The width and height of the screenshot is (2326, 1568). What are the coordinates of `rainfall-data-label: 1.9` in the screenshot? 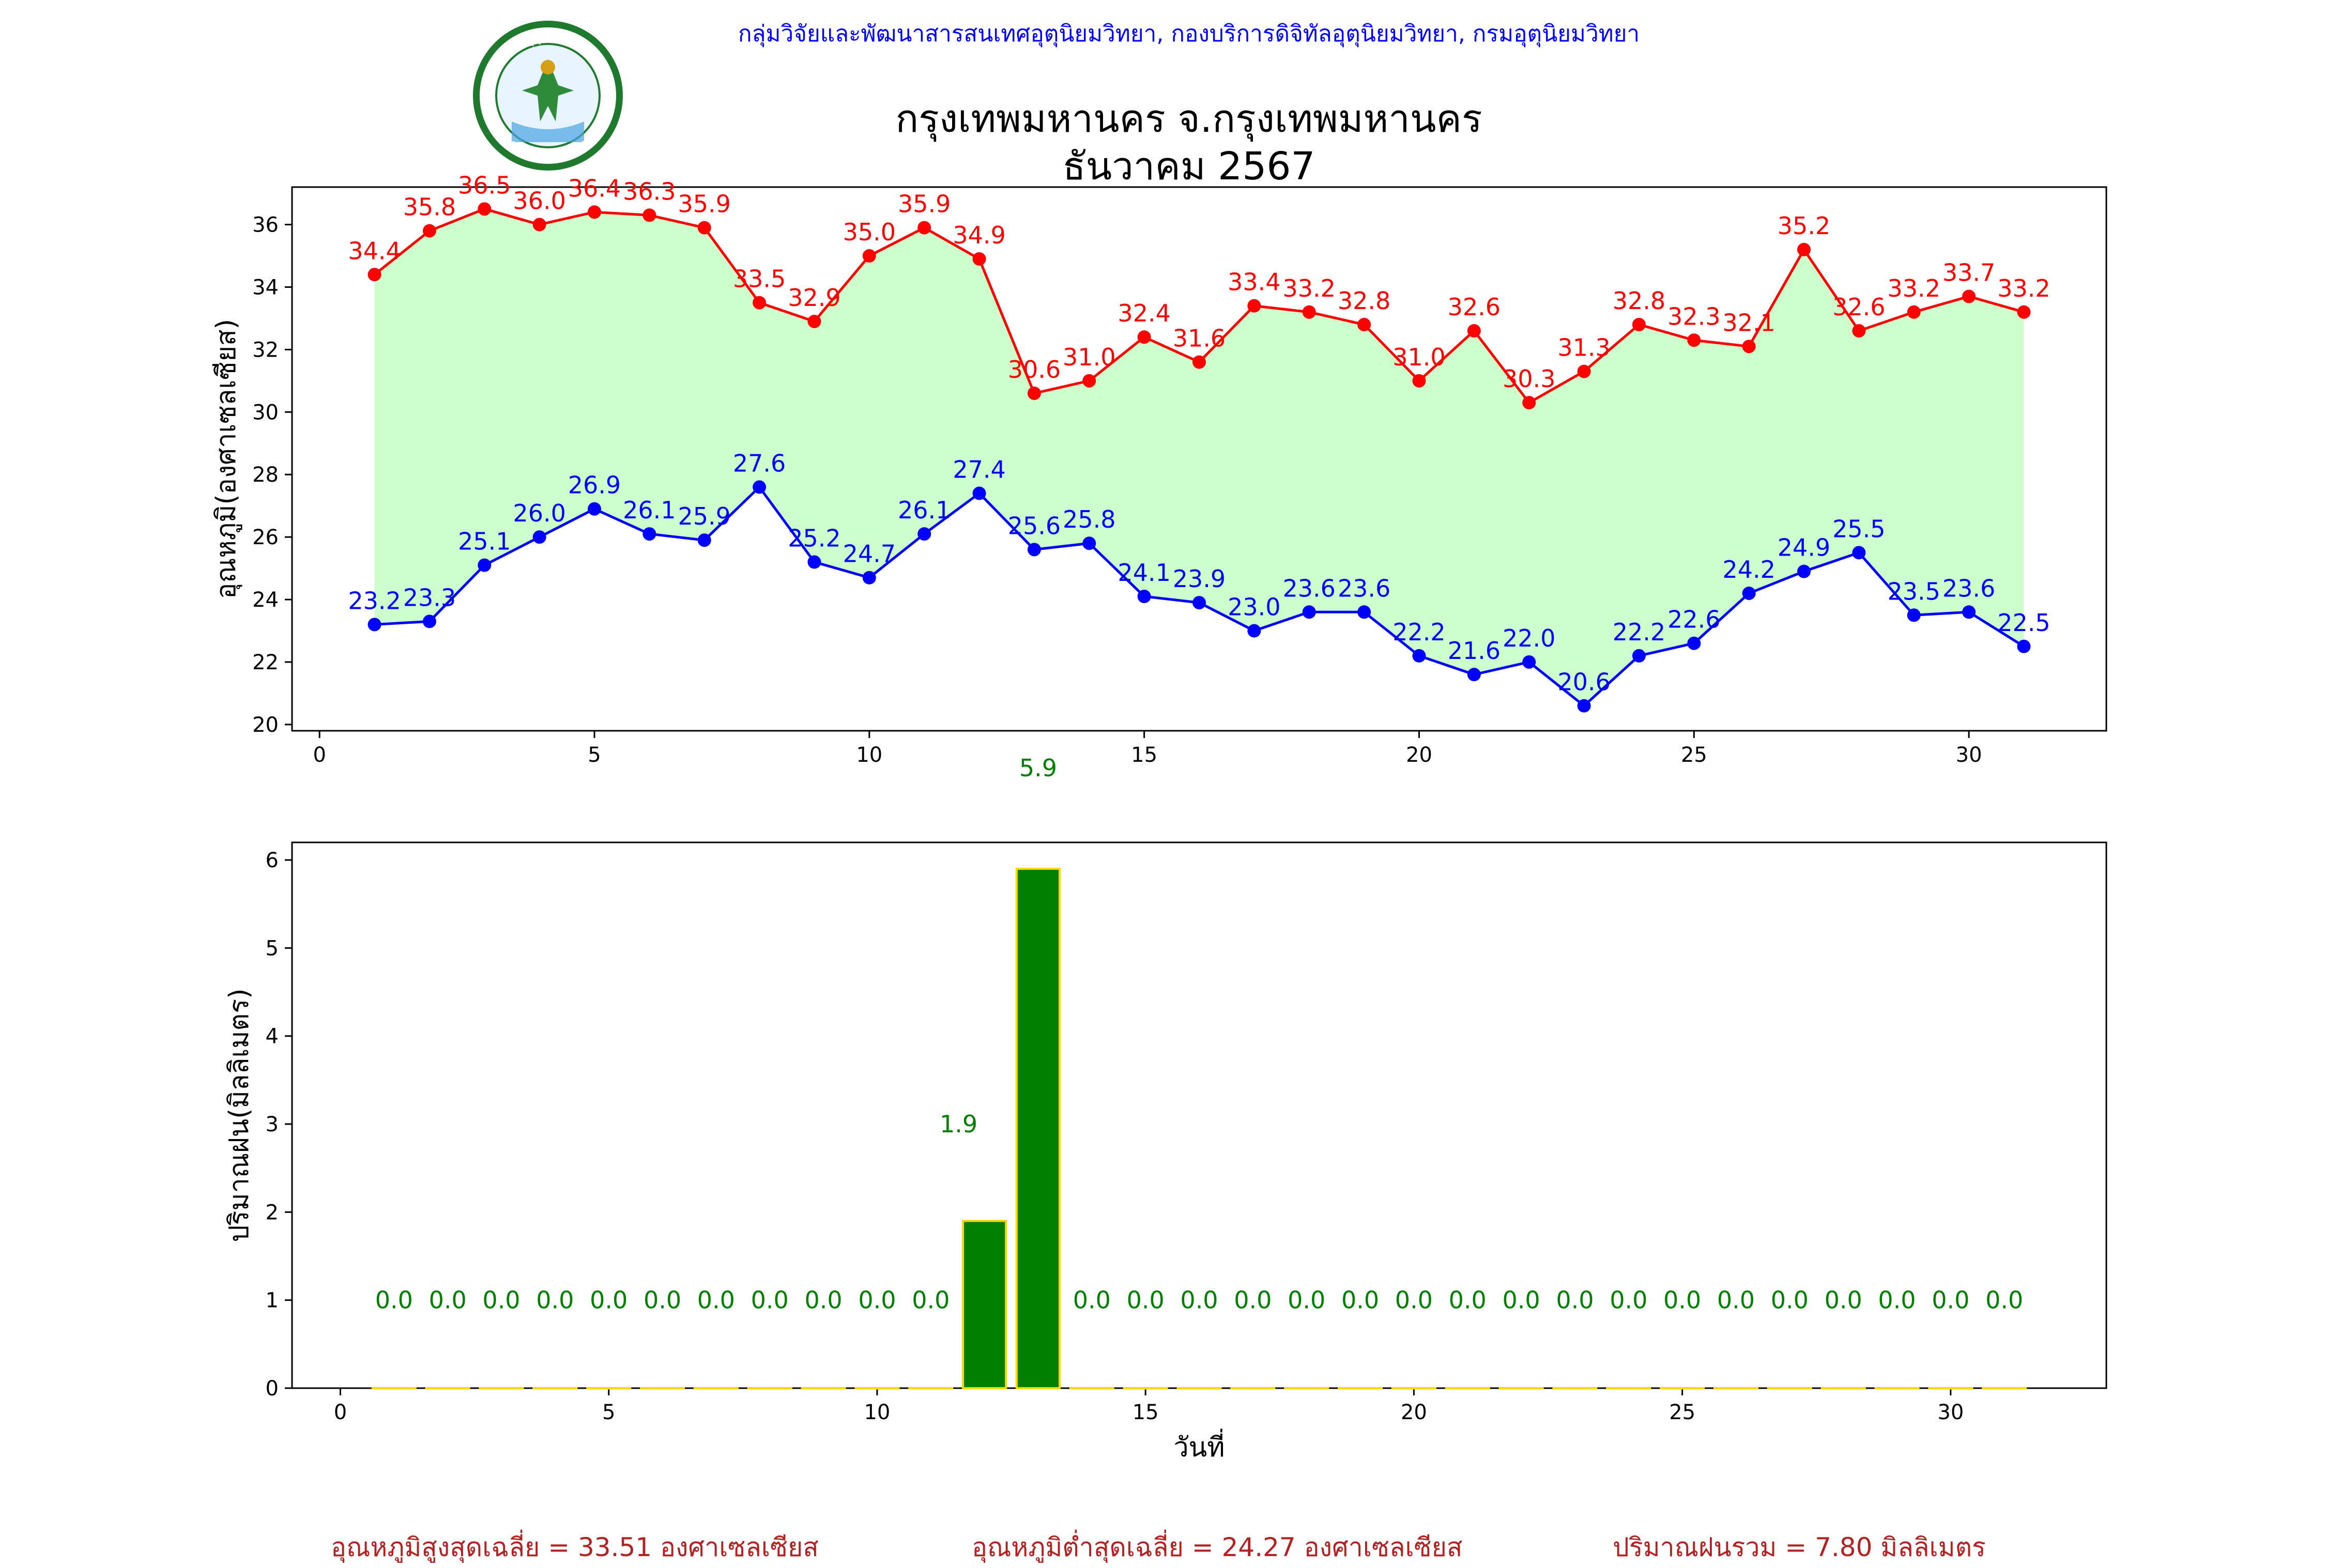 It's located at (958, 1124).